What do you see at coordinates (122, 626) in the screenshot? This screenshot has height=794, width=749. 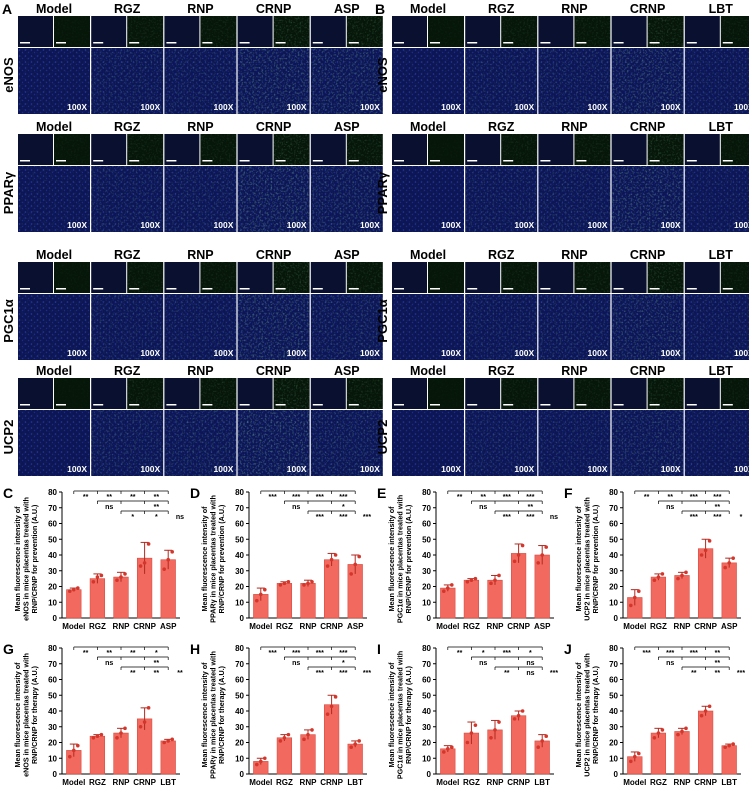 I see `x-tick-label: RNP` at bounding box center [122, 626].